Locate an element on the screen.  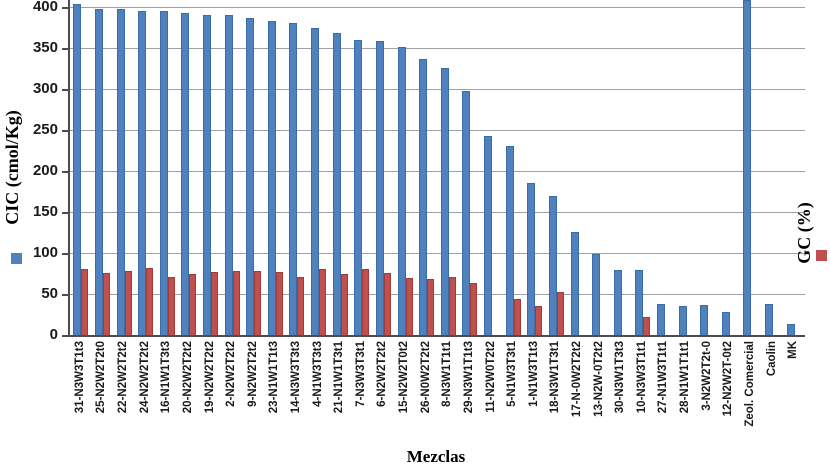
x-category-label: 13-N2W-0T2t2 is located at coordinates (598, 379).